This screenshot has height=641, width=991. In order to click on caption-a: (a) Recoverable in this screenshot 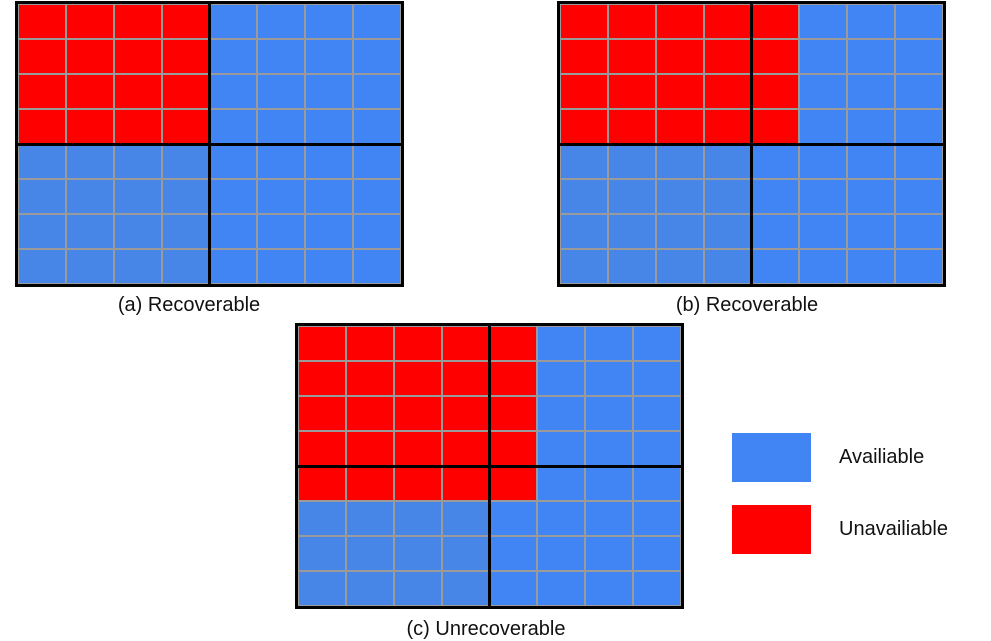, I will do `click(189, 305)`.